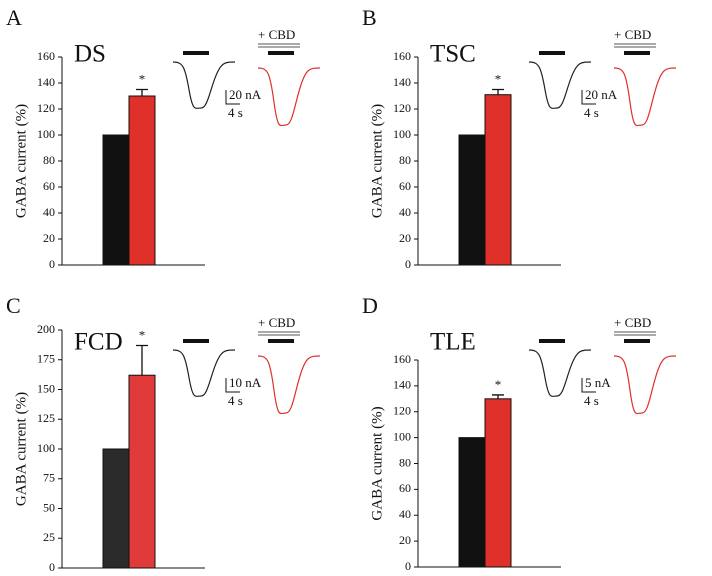 This screenshot has height=576, width=712. I want to click on y-tick-label: 75, so click(49, 478).